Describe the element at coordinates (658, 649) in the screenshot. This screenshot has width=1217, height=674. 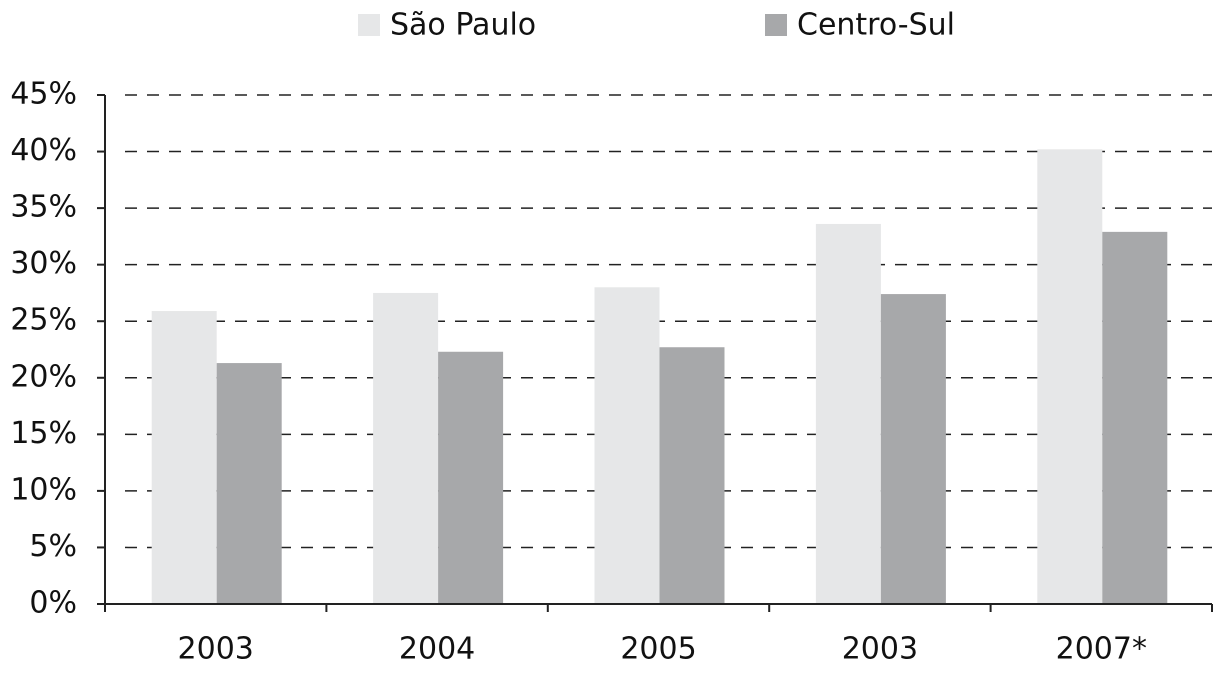
I see `x-tick-label: 2005` at that location.